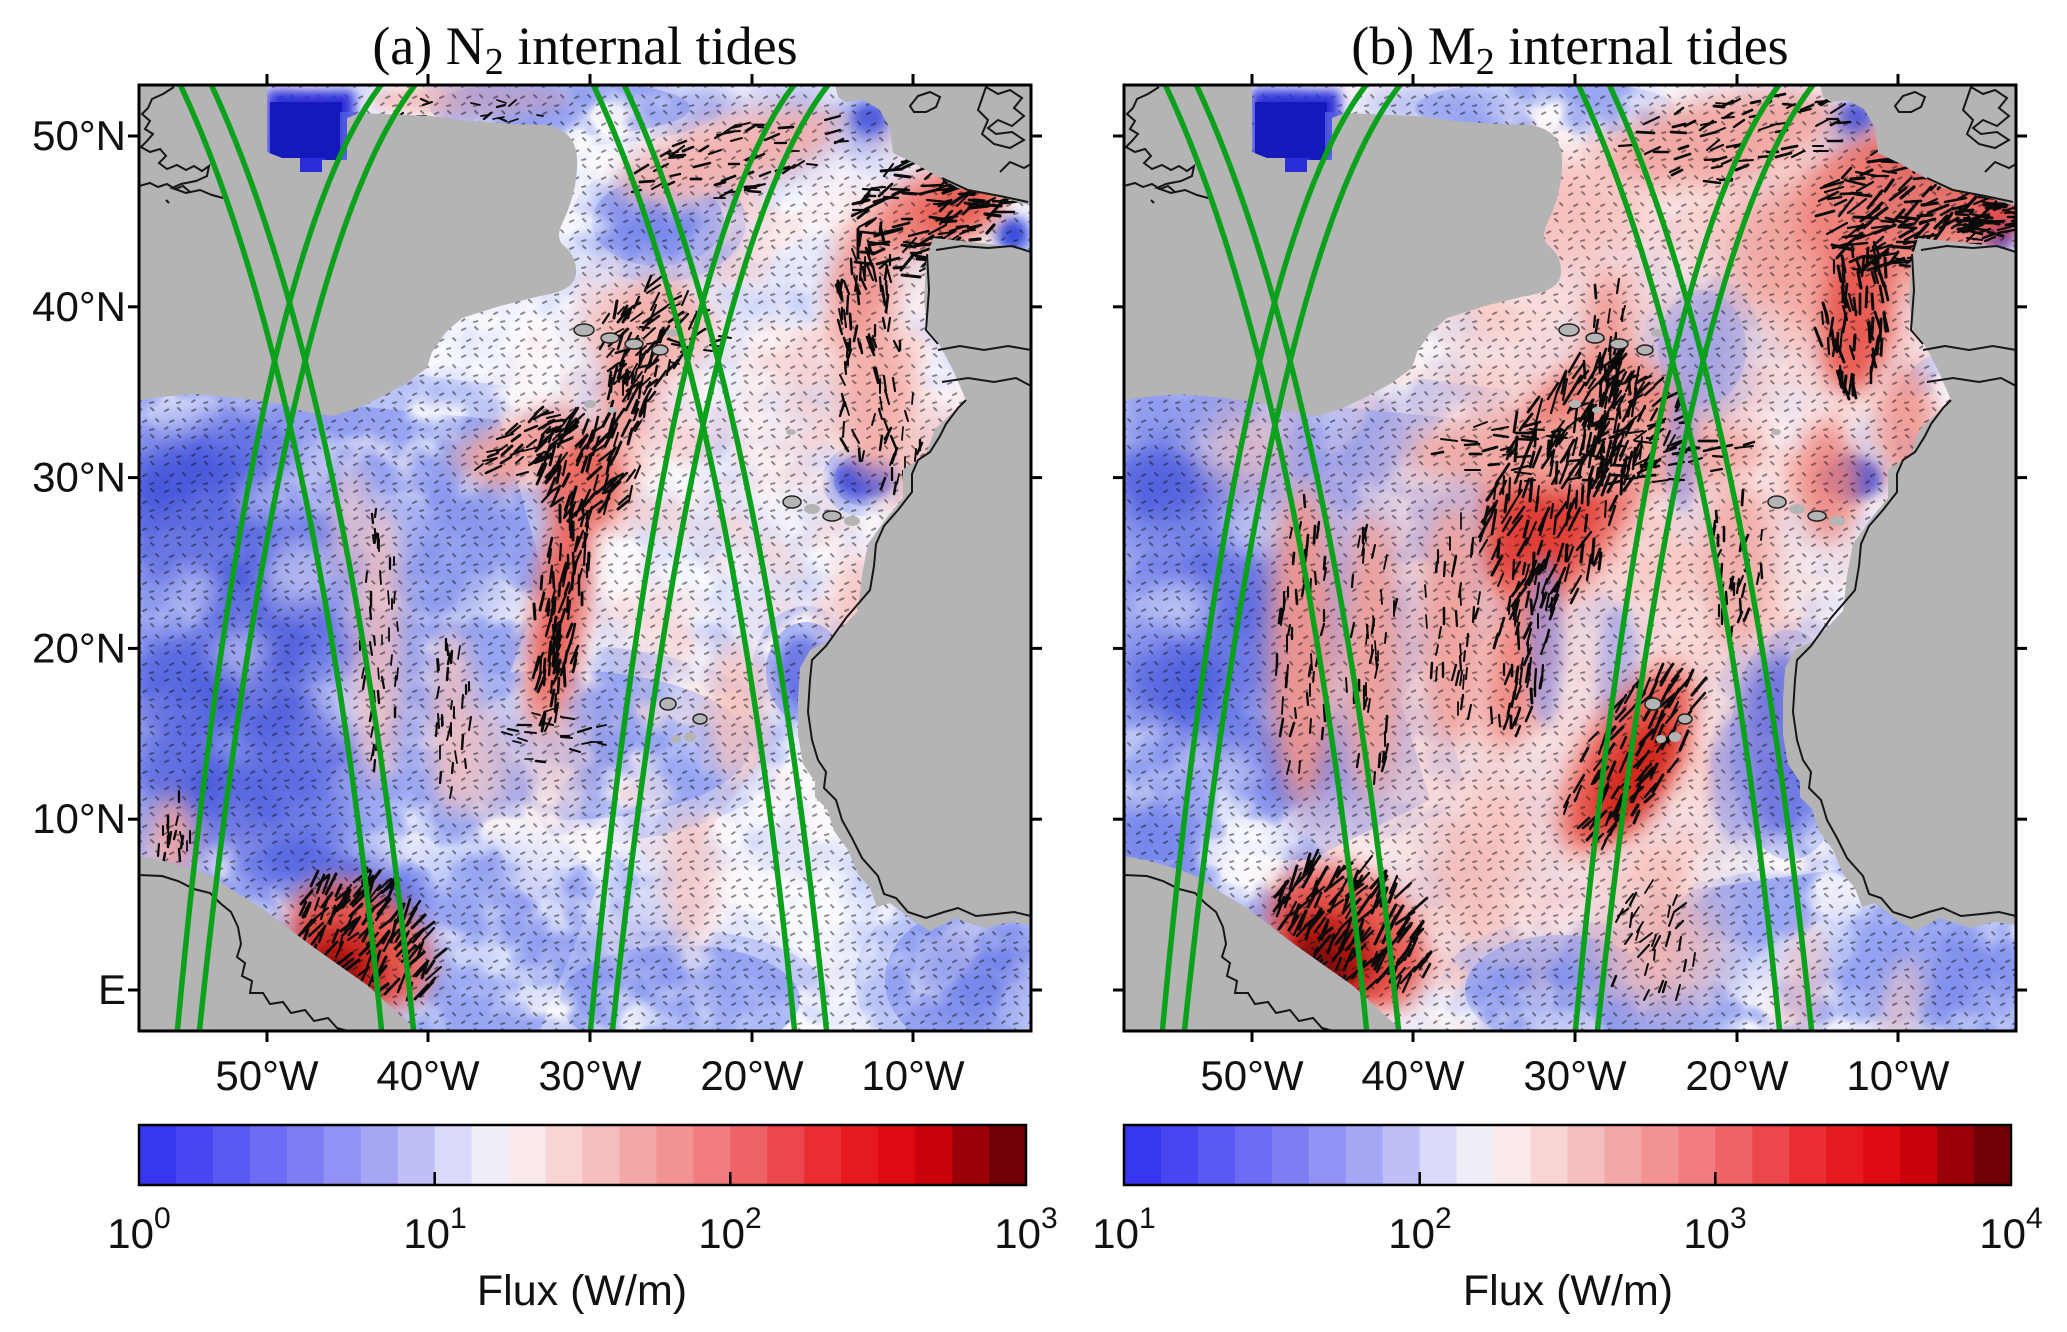 This screenshot has height=1332, width=2067. What do you see at coordinates (112, 989) in the screenshot?
I see `svg-text: E` at bounding box center [112, 989].